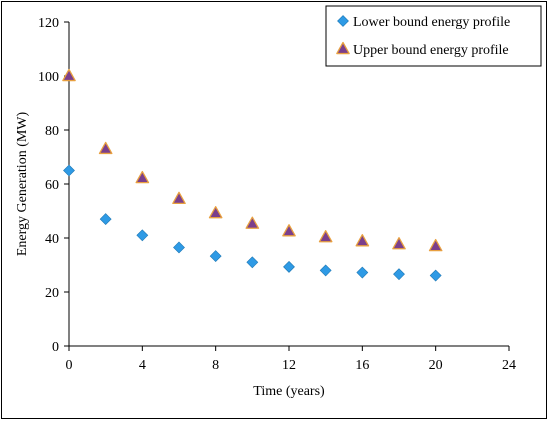 This screenshot has width=550, height=422. Describe the element at coordinates (289, 391) in the screenshot. I see `x-axis-title: Time (years)` at that location.